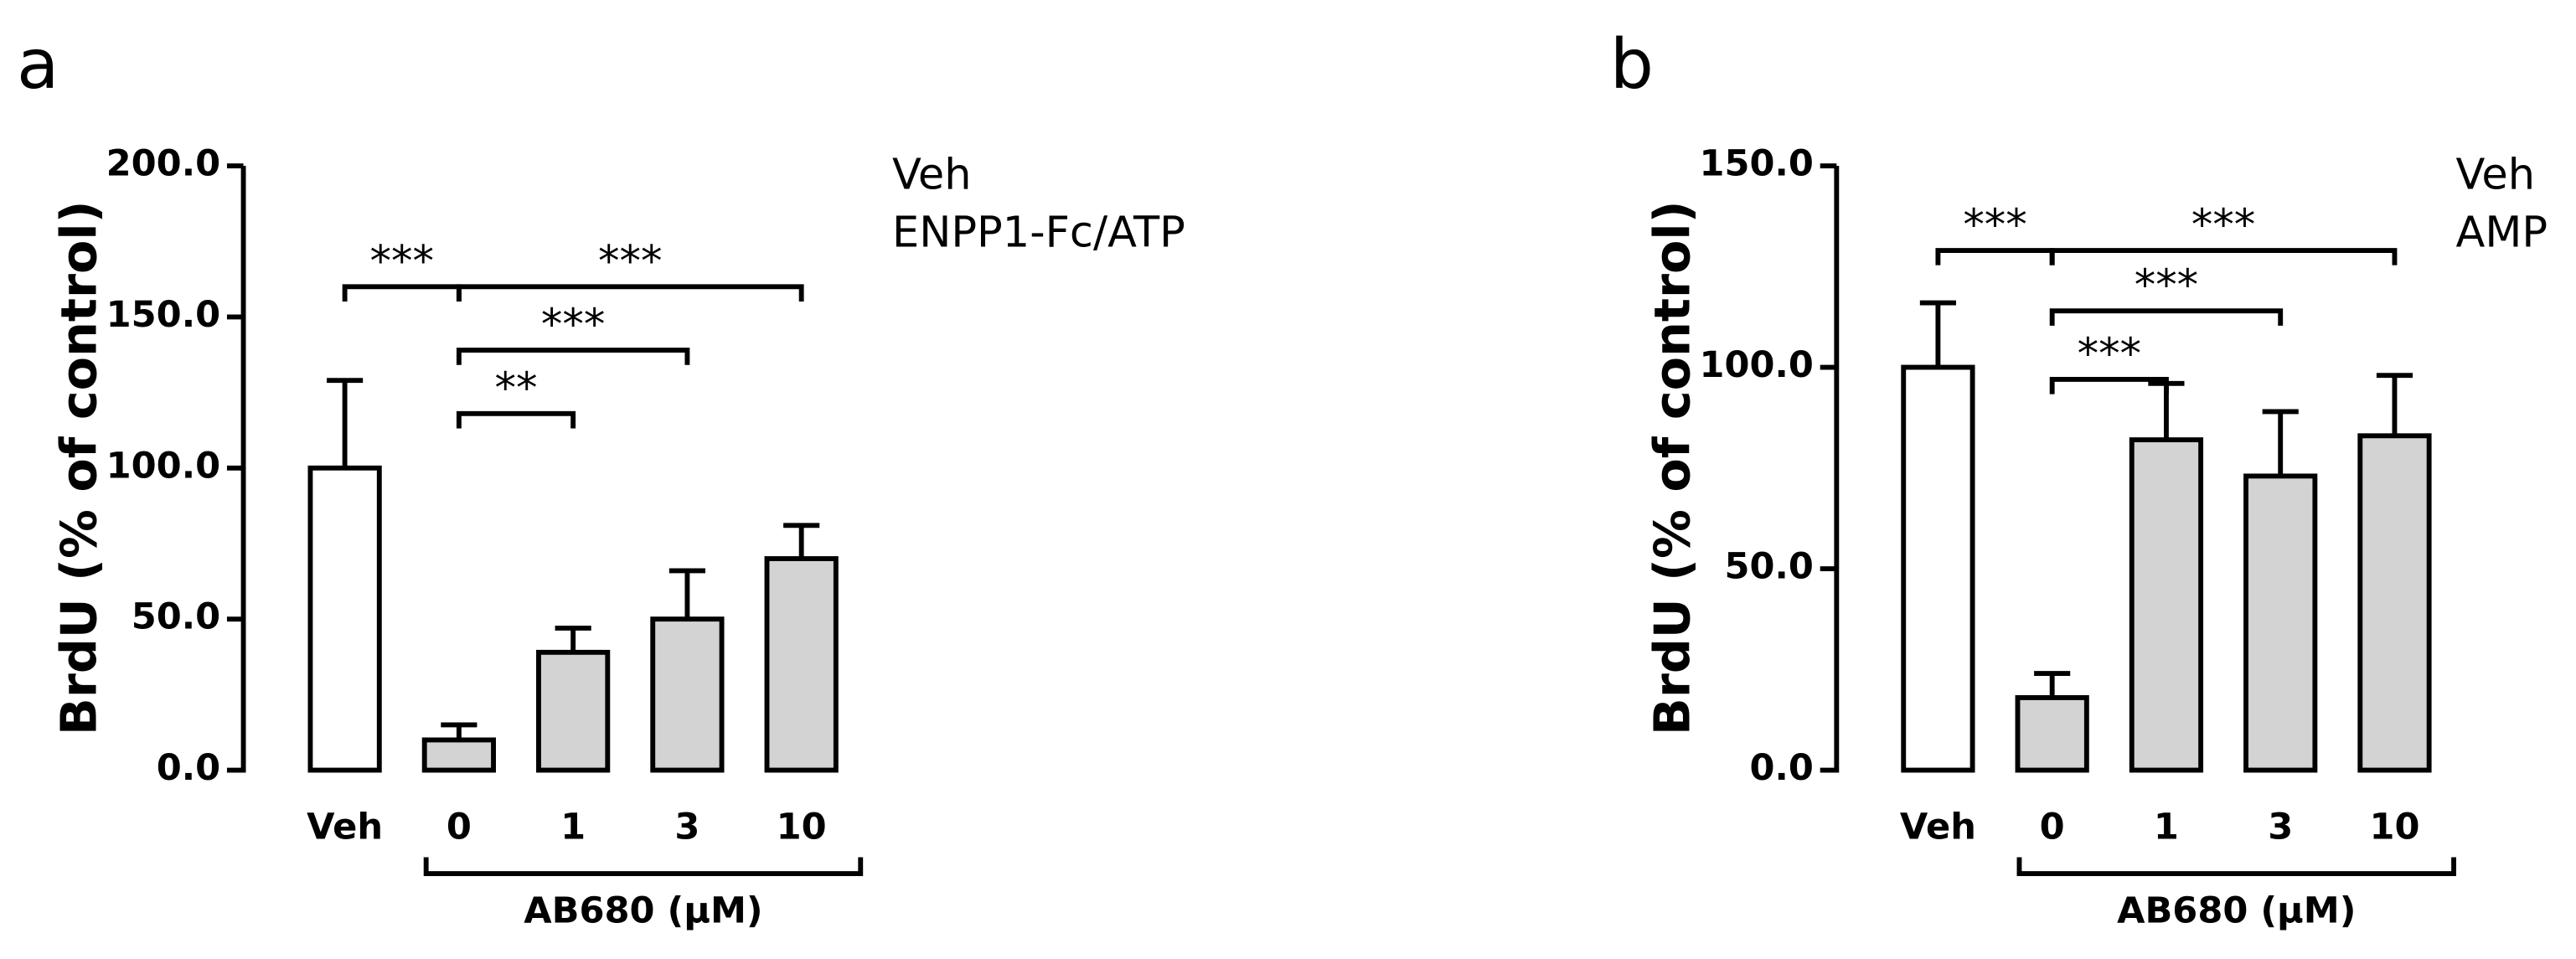 The height and width of the screenshot is (959, 2576). What do you see at coordinates (2501, 232) in the screenshot?
I see `legend-entry: AMP` at bounding box center [2501, 232].